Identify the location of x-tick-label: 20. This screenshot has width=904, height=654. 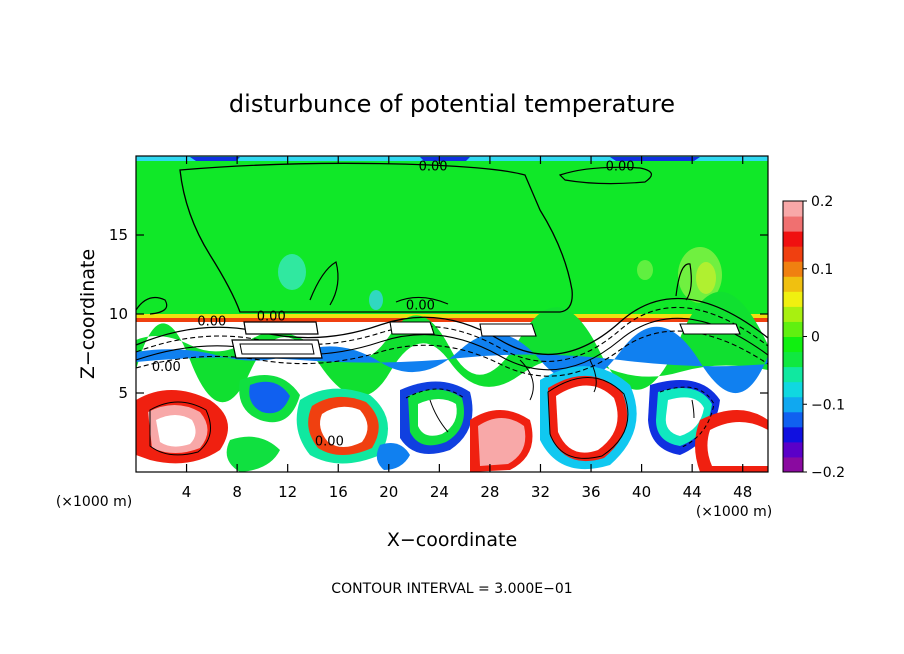
(388, 492).